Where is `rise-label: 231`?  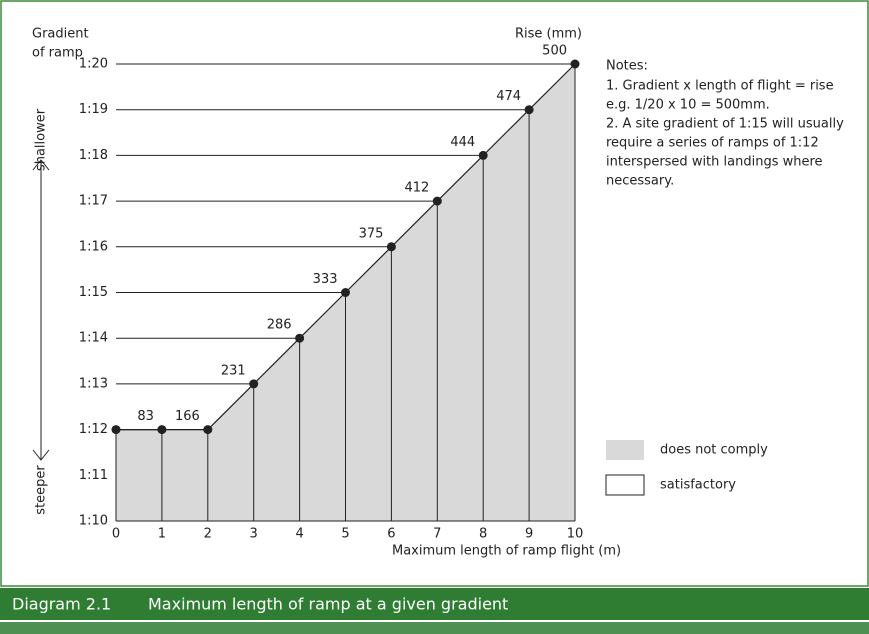 rise-label: 231 is located at coordinates (233, 370).